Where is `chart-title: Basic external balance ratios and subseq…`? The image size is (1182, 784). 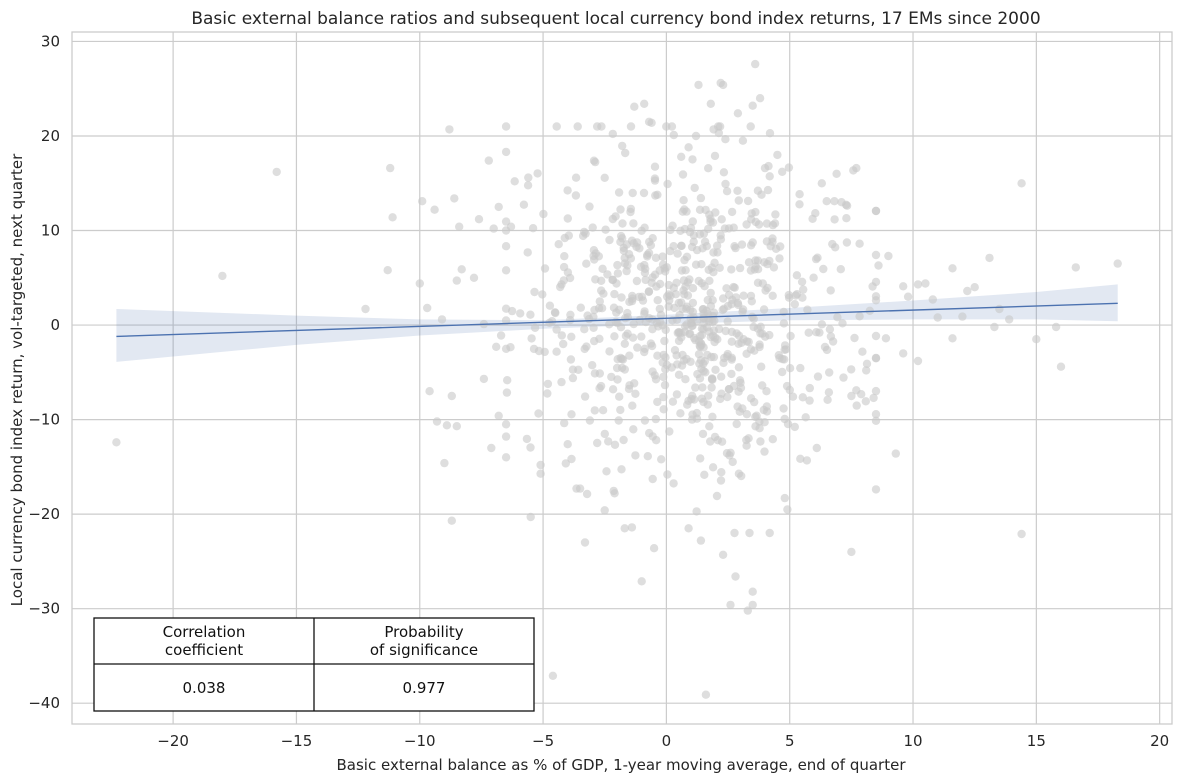 chart-title: Basic external balance ratios and subseq… is located at coordinates (615, 19).